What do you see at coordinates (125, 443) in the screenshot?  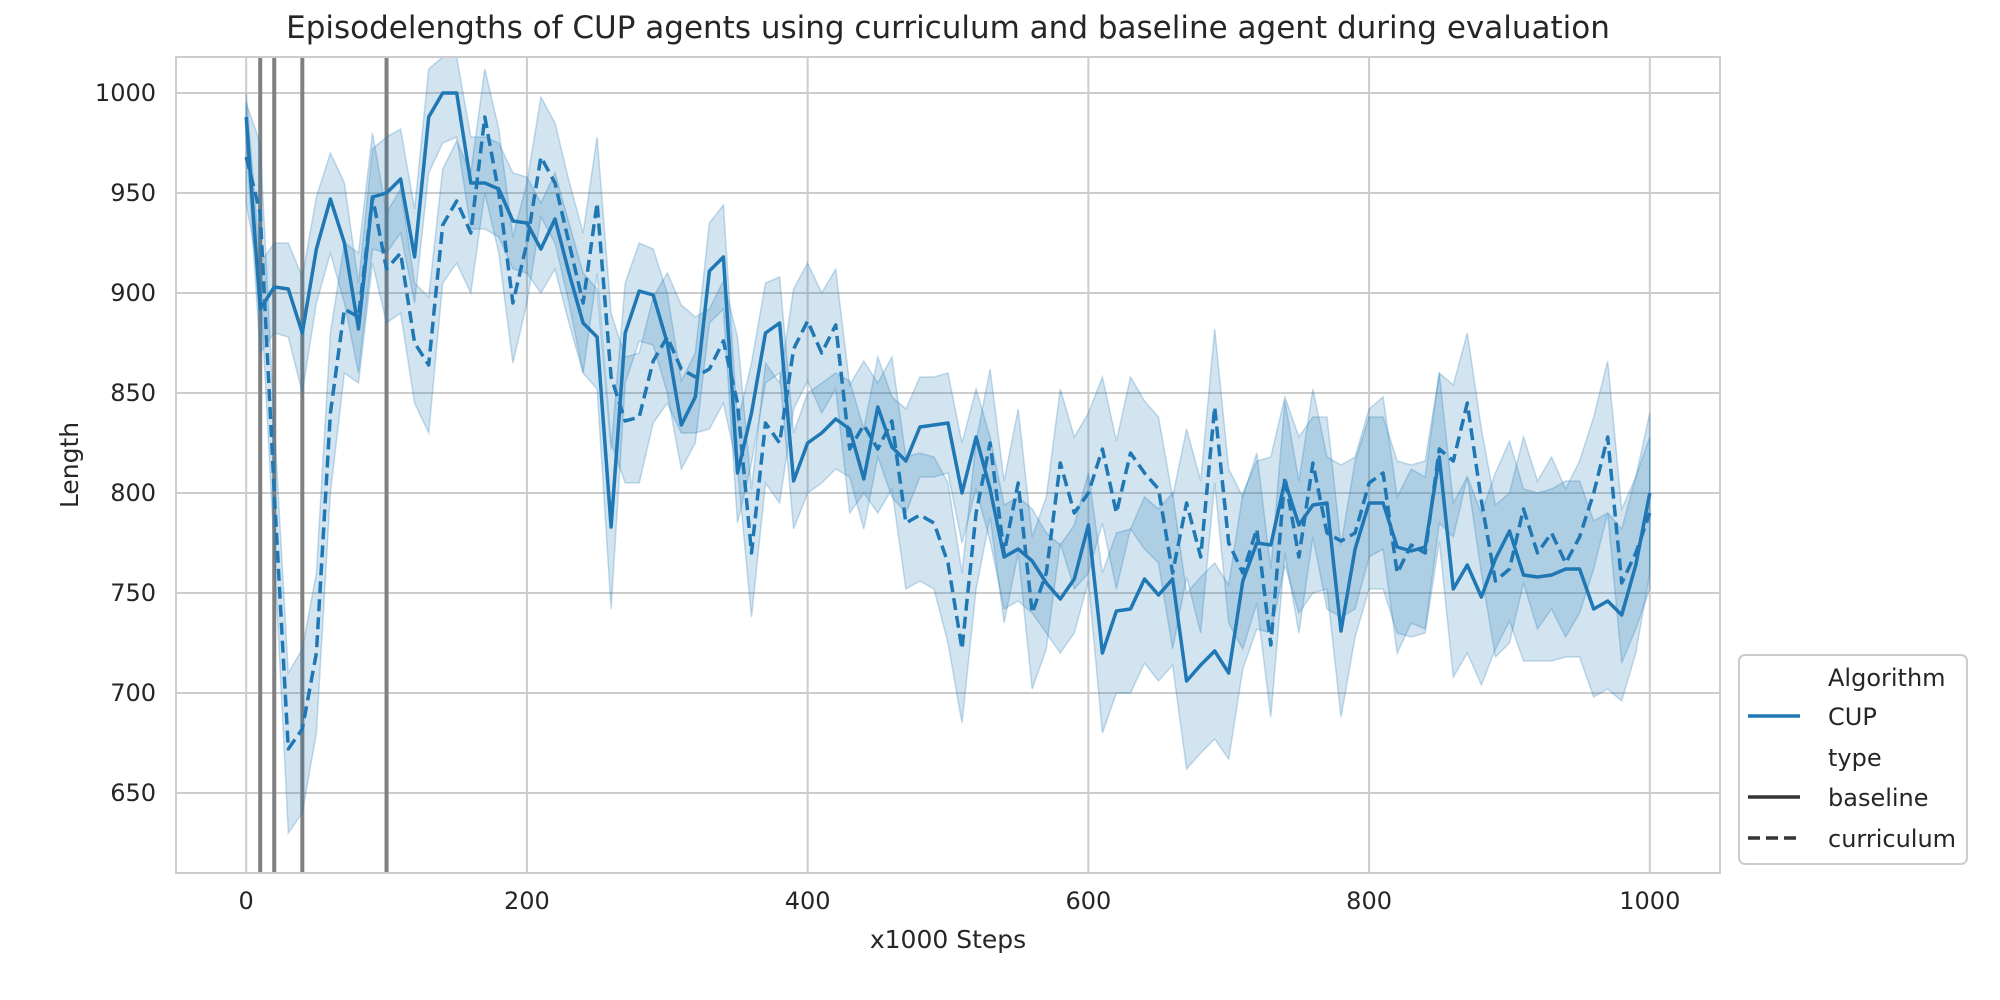 I see `y-axis-ticks: 650 700 750 800 850 900 950 1000` at bounding box center [125, 443].